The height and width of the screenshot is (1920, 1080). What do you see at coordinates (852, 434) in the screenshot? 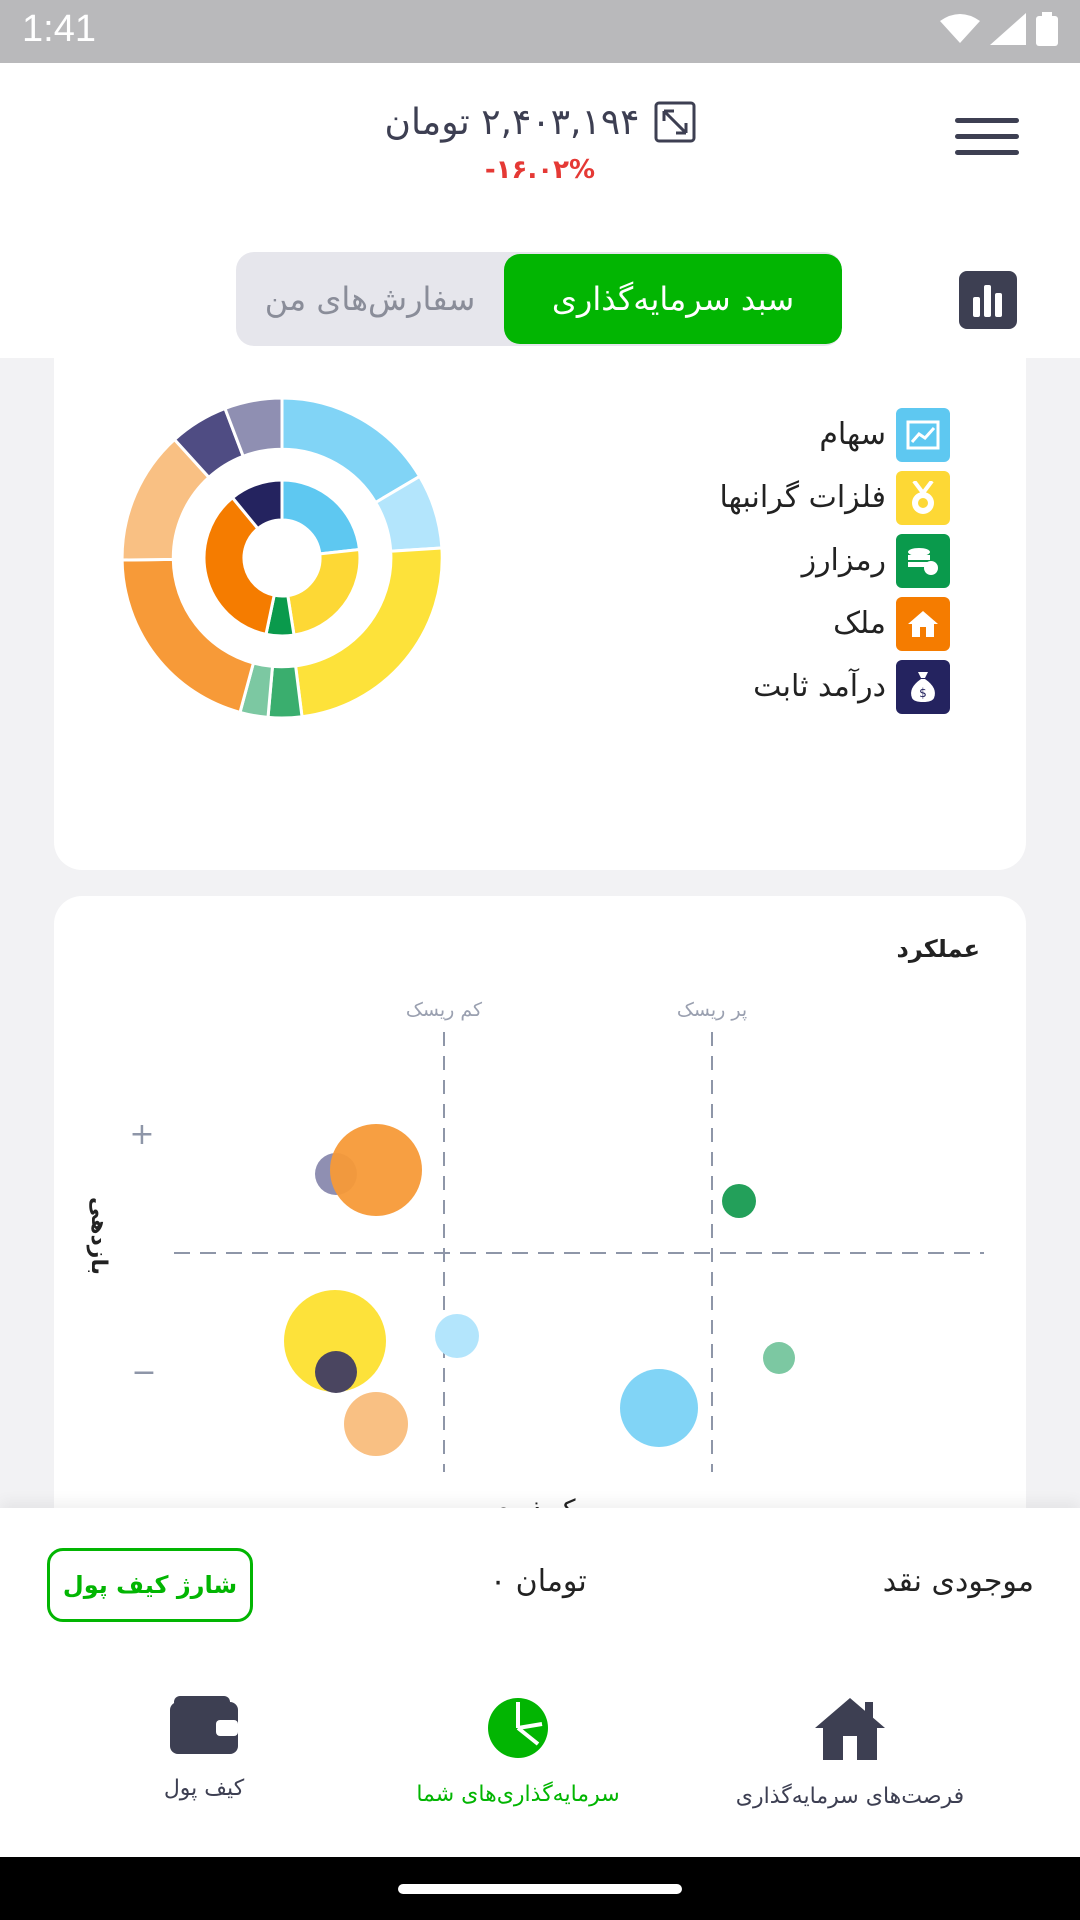
I see `legend-label: سهام` at bounding box center [852, 434].